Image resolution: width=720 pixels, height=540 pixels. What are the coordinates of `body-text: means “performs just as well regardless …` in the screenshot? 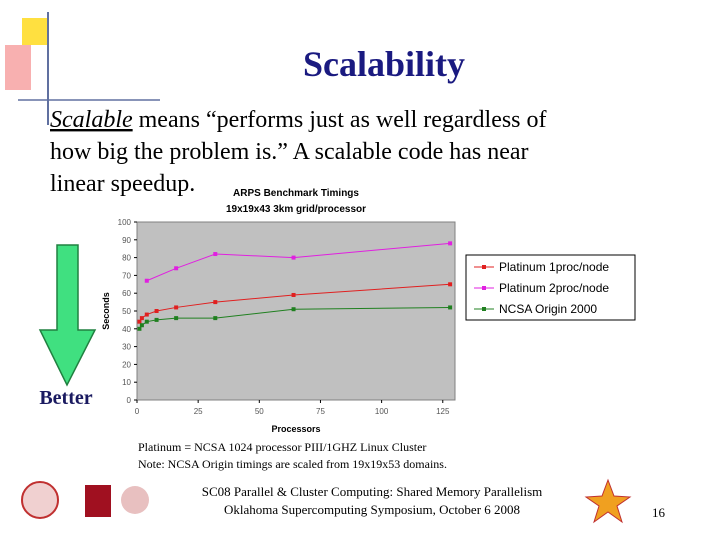 It's located at (343, 120).